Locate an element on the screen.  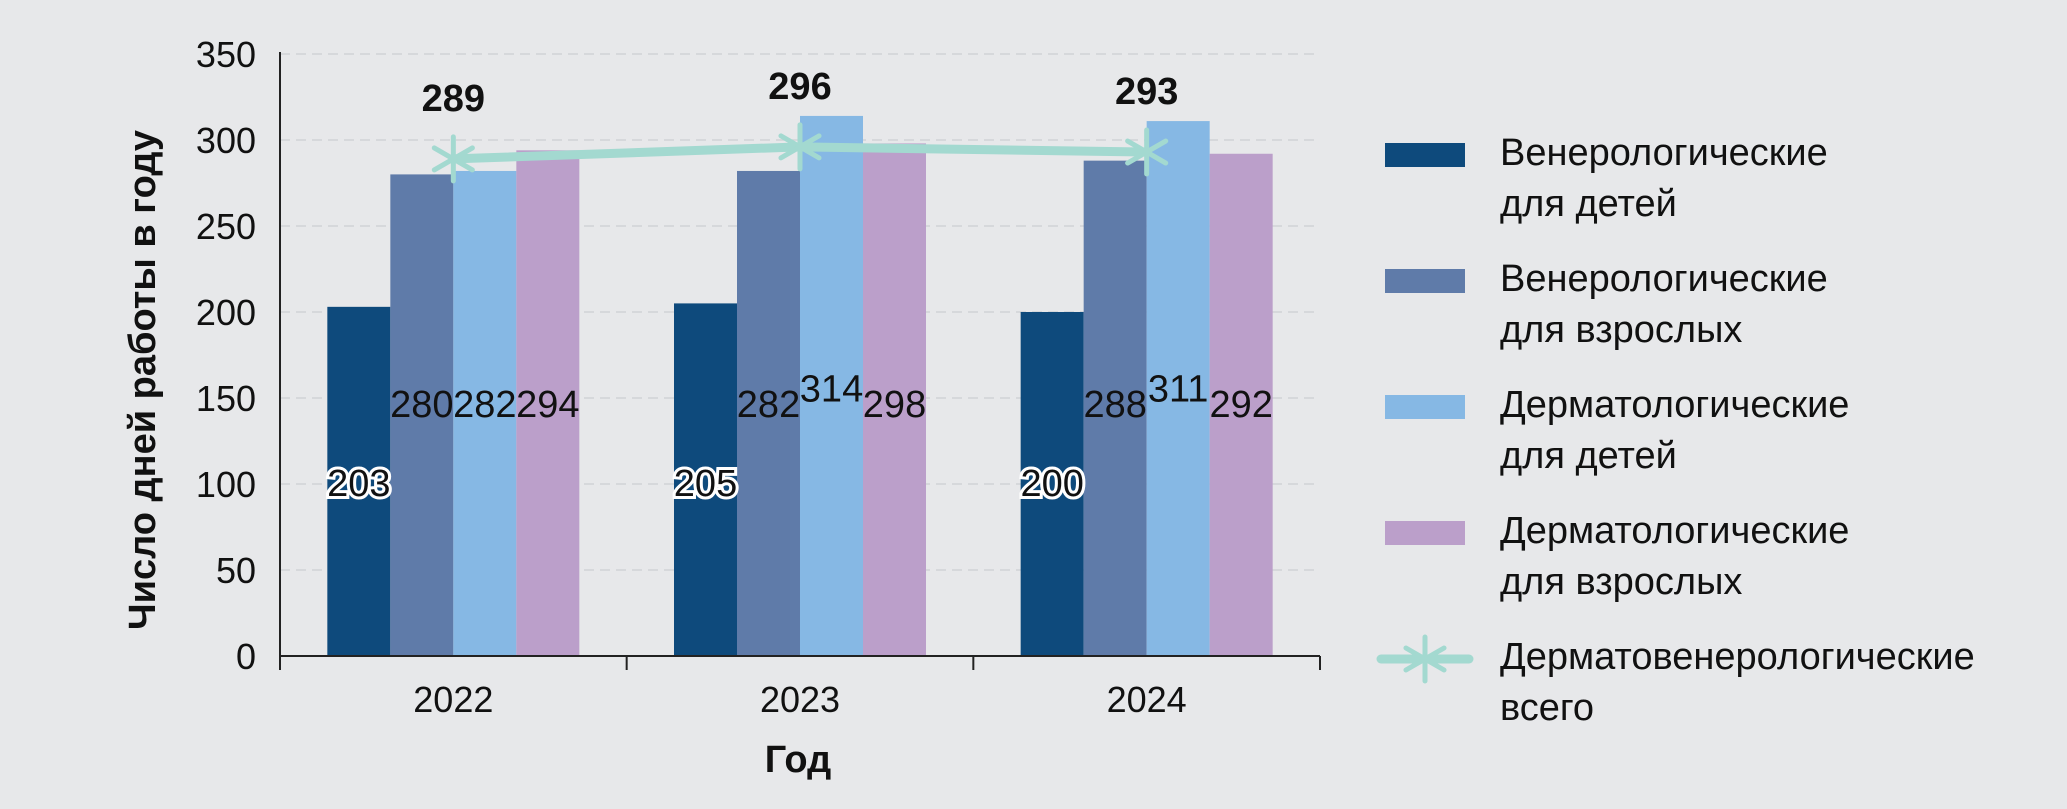
y-tick-label-7: 350 is located at coordinates (226, 54).